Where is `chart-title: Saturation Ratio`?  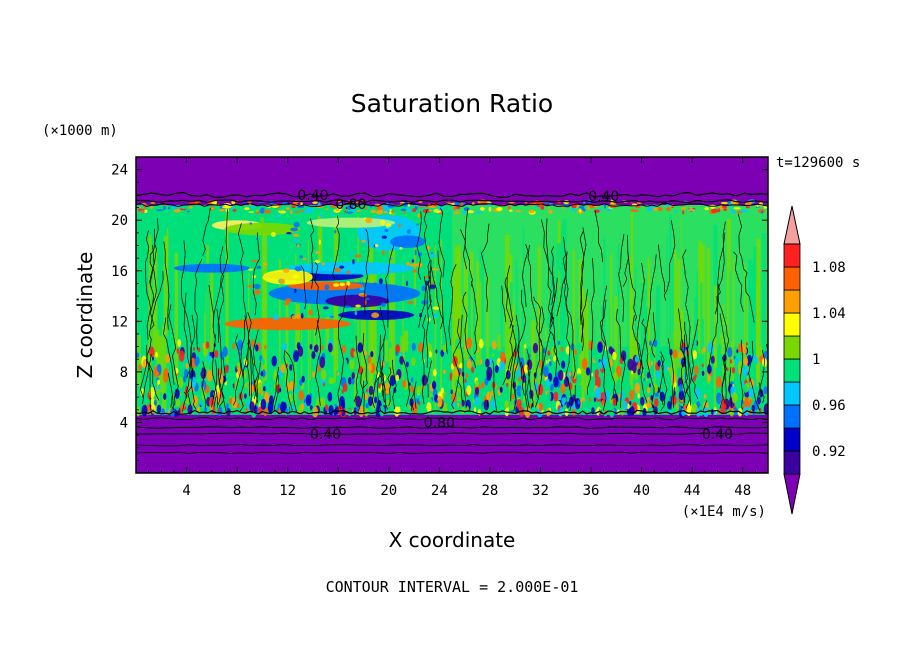 chart-title: Saturation Ratio is located at coordinates (452, 103).